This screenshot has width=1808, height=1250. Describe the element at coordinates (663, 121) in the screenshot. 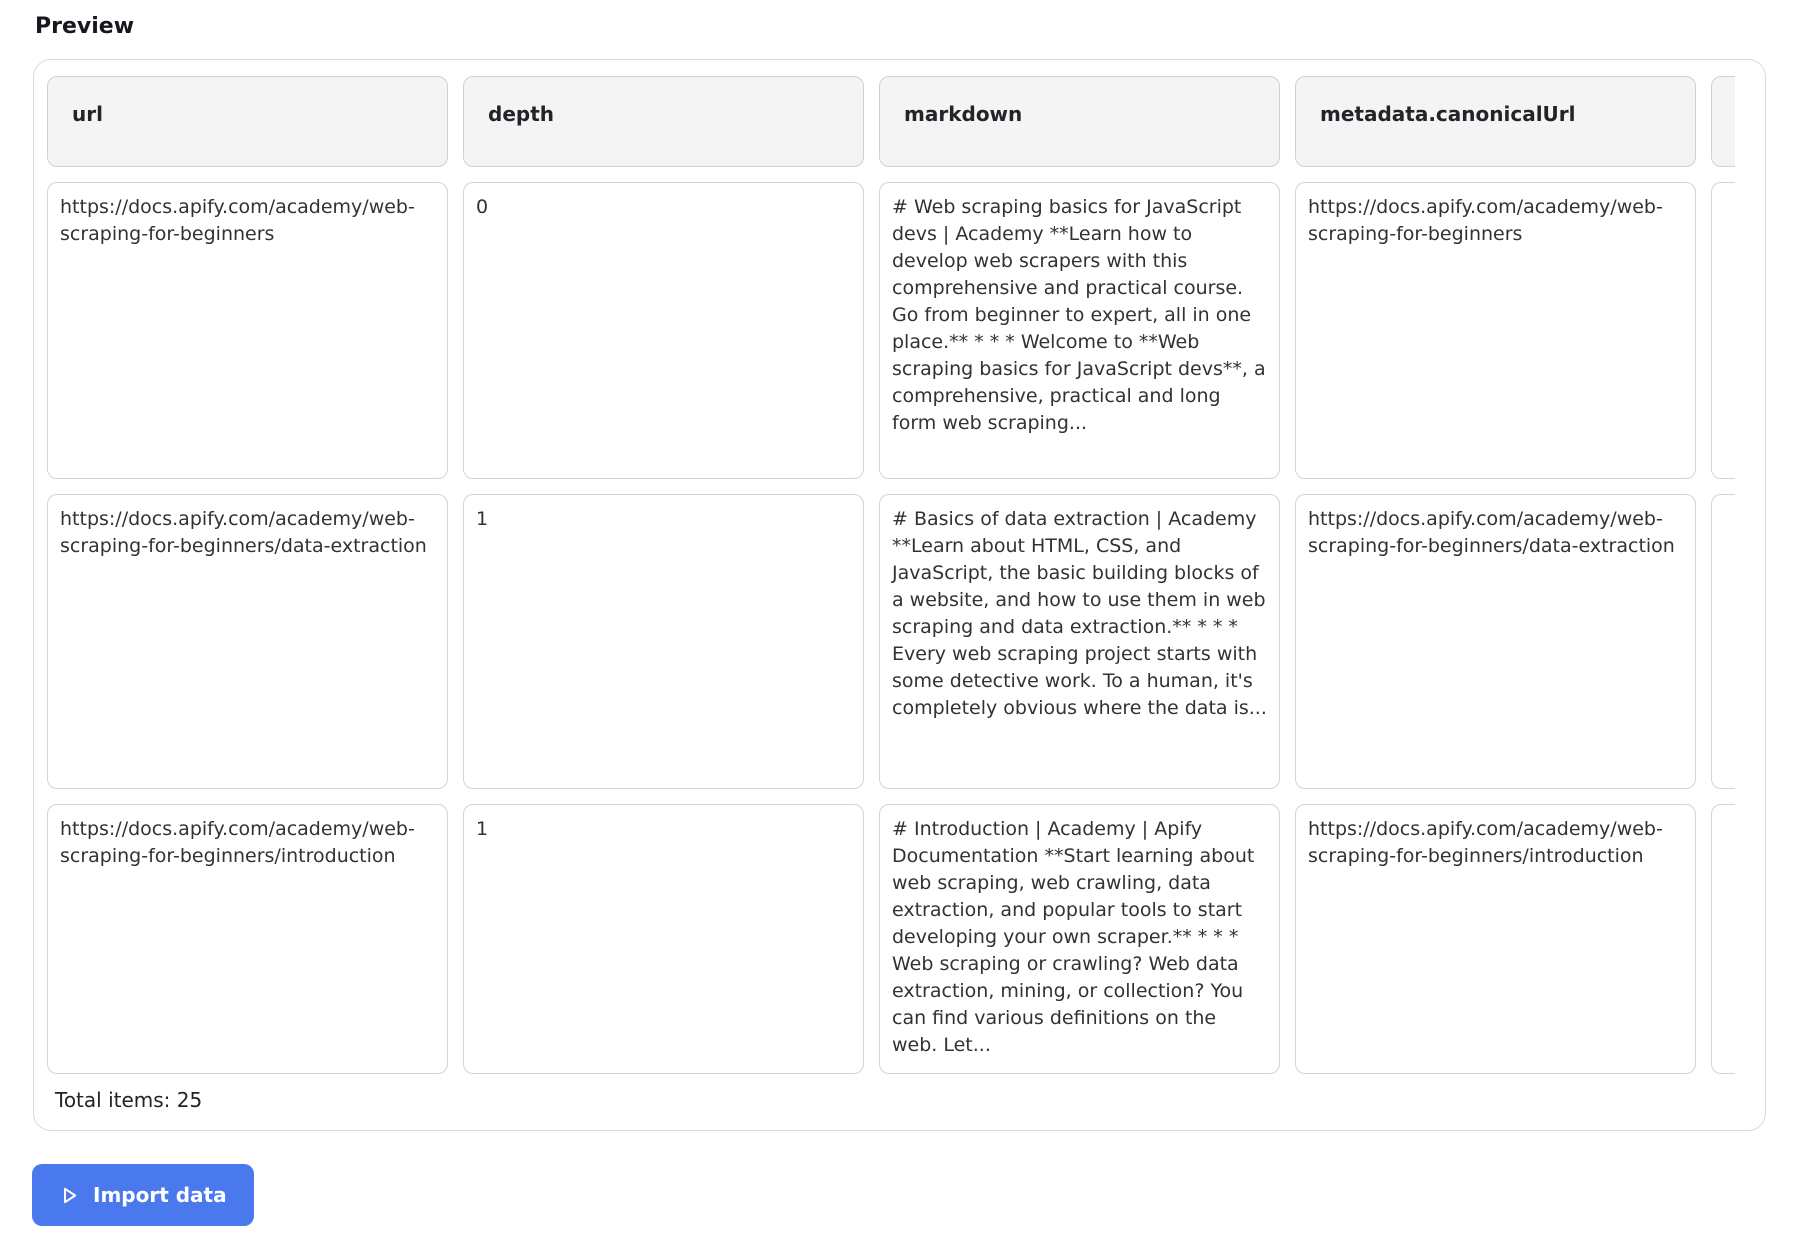

I see `column-header-depth: depth` at that location.